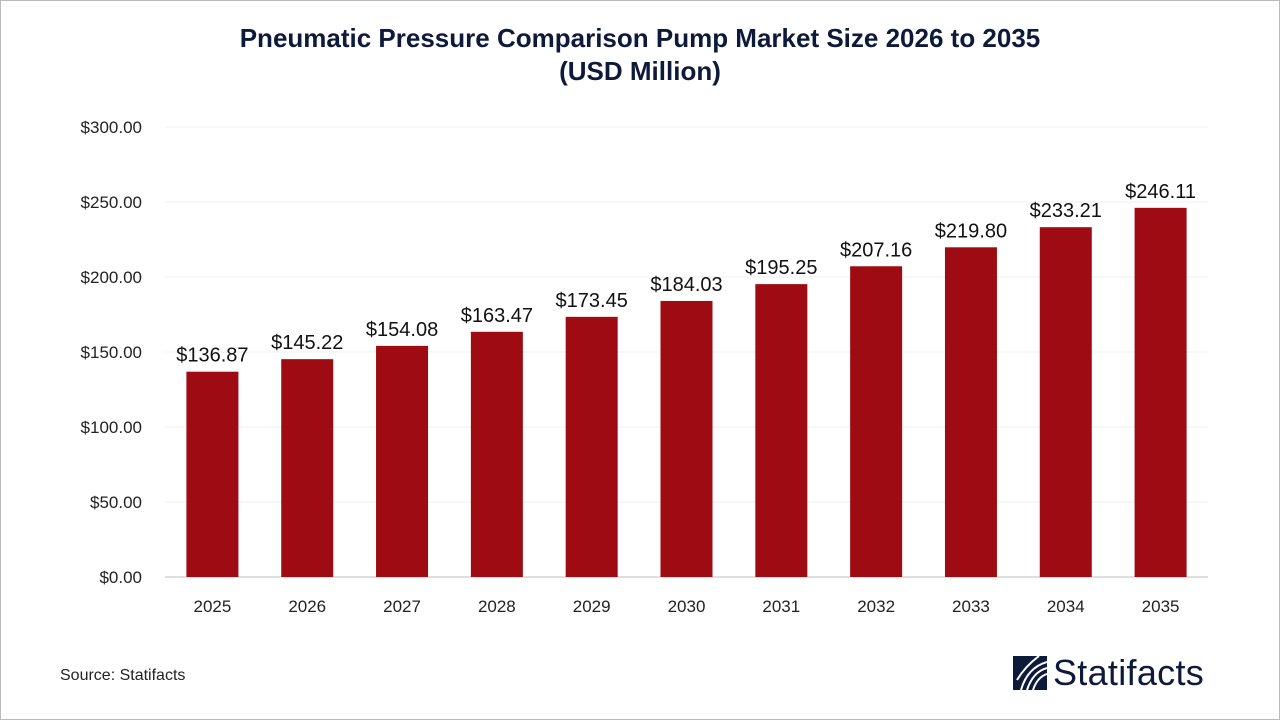  Describe the element at coordinates (212, 474) in the screenshot. I see `bar-2025` at that location.